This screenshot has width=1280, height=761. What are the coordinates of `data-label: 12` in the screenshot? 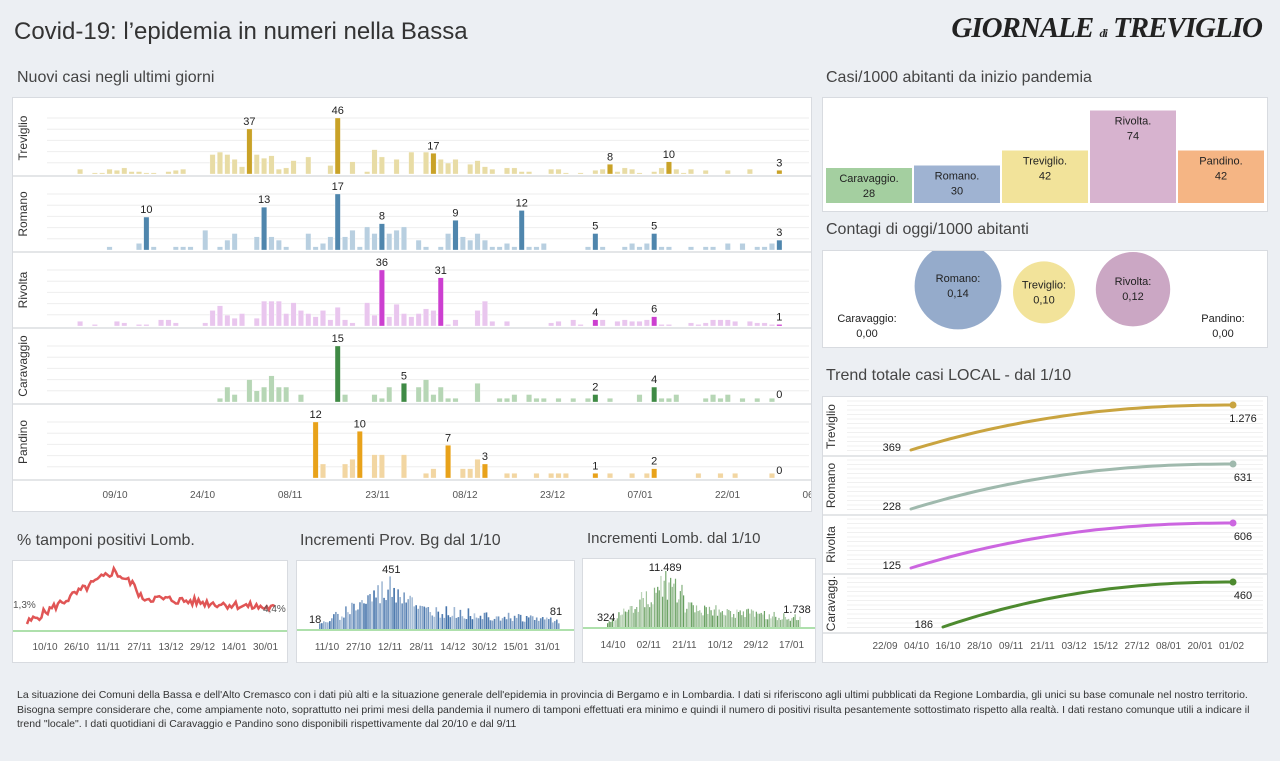 It's located at (522, 203).